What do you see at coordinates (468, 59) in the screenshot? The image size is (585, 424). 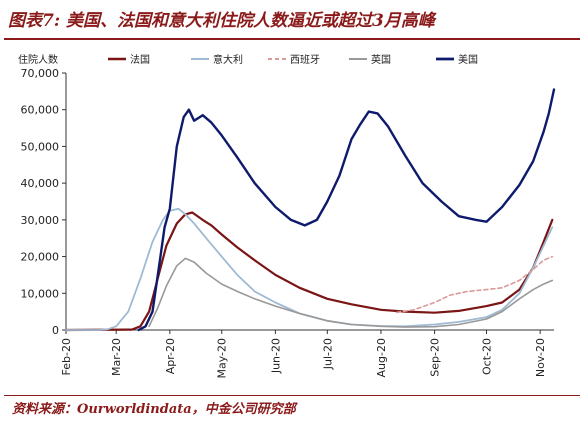 I see `legend-label: 美国` at bounding box center [468, 59].